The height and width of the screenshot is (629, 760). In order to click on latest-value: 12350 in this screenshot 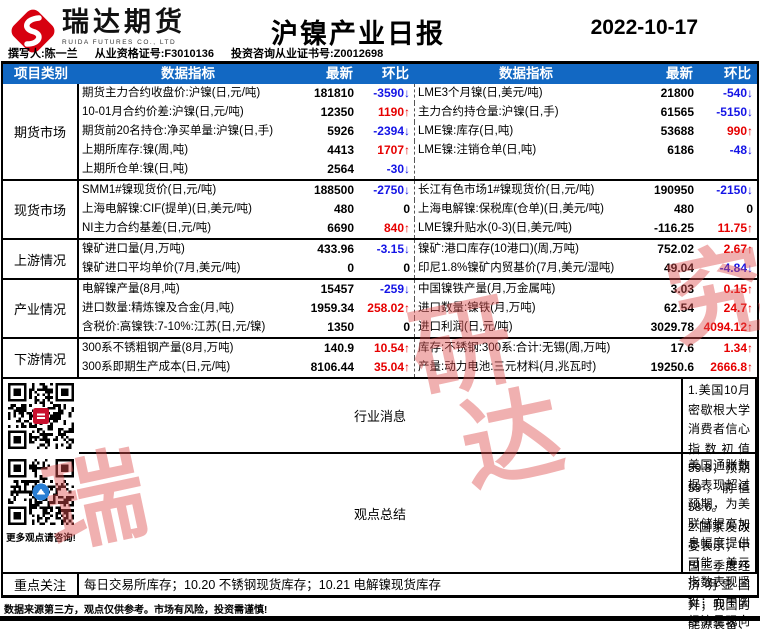, I will do `click(337, 112)`.